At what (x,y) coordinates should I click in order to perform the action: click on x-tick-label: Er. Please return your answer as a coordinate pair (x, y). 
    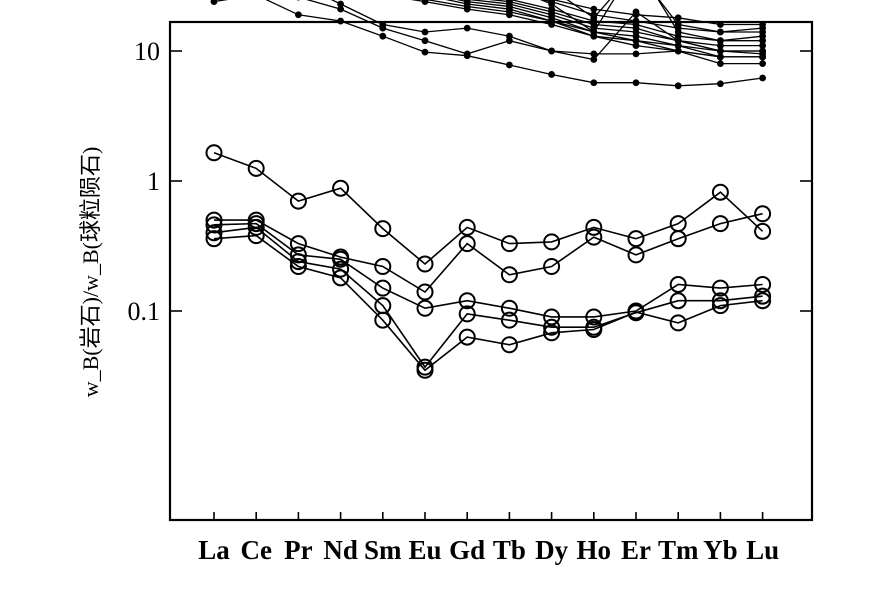
    Looking at the image, I should click on (636, 550).